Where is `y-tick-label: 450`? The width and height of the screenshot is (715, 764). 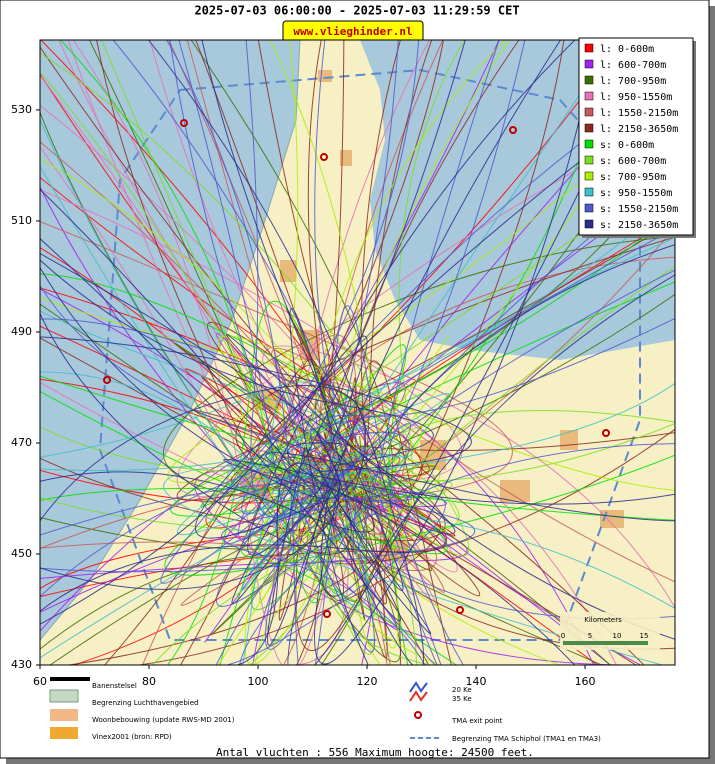 y-tick-label: 450 is located at coordinates (21, 553).